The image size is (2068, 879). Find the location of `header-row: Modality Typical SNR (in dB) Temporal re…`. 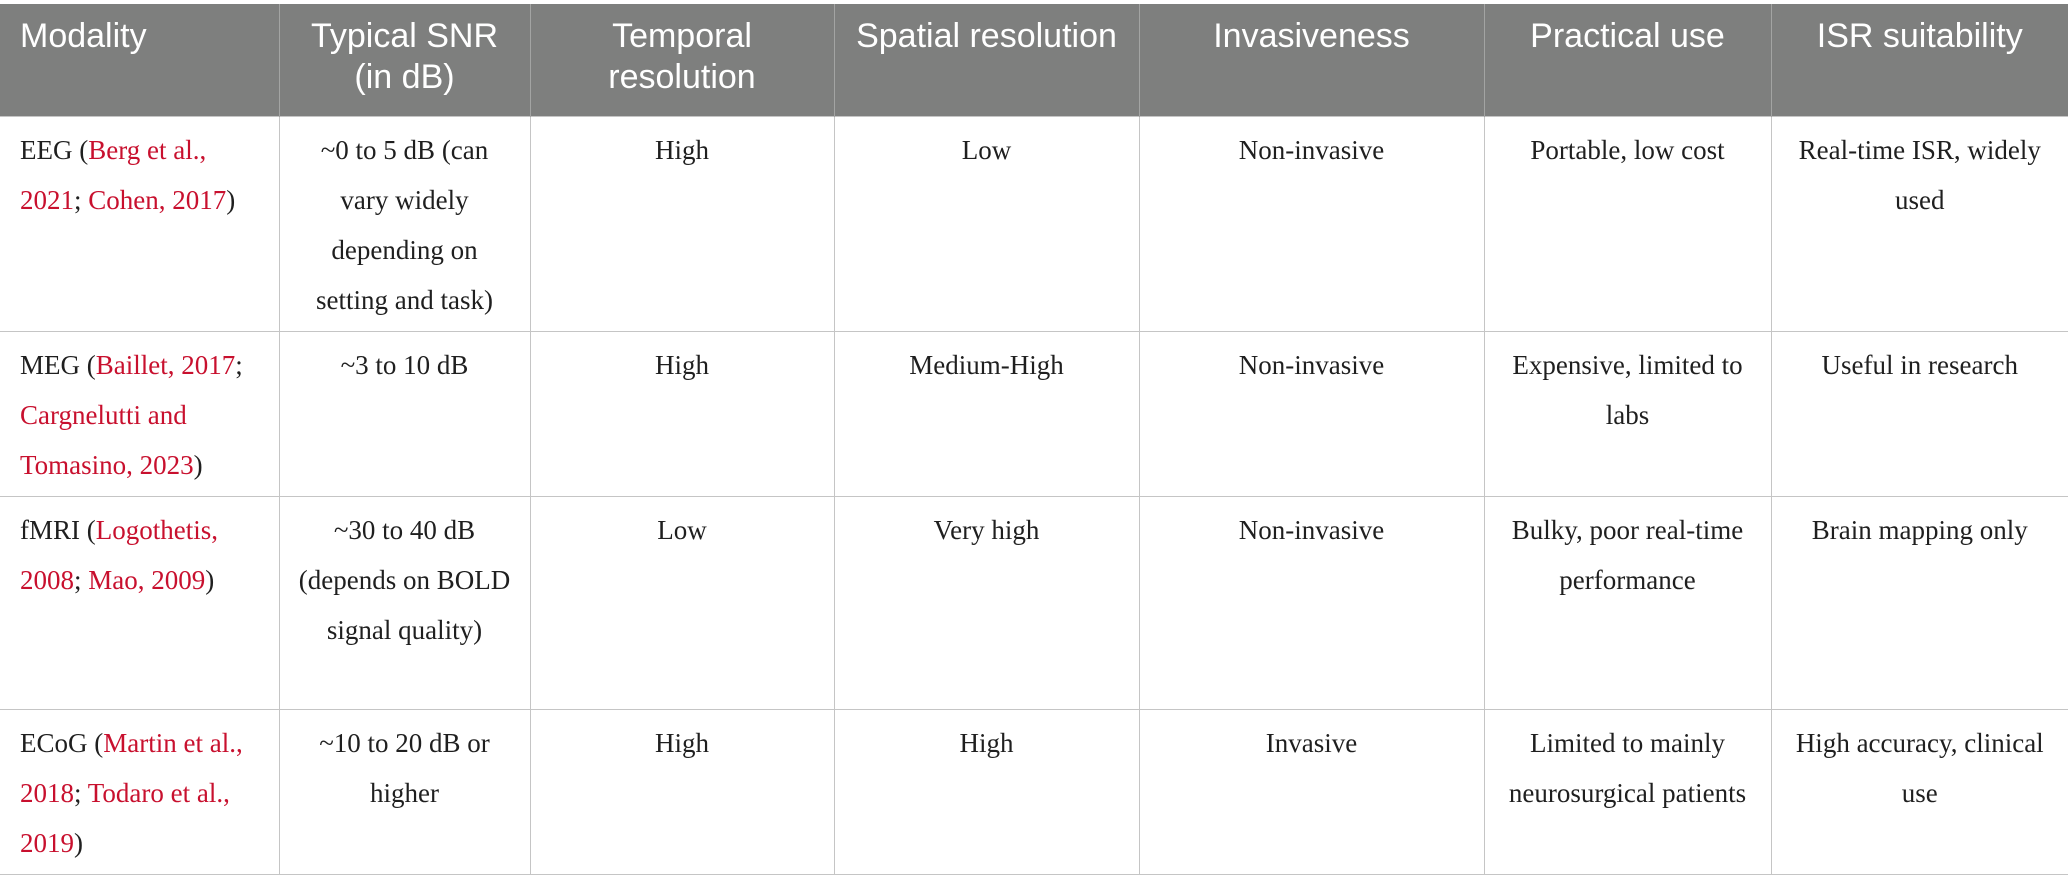

header-row: Modality Typical SNR (in dB) Temporal re… is located at coordinates (1034, 60).